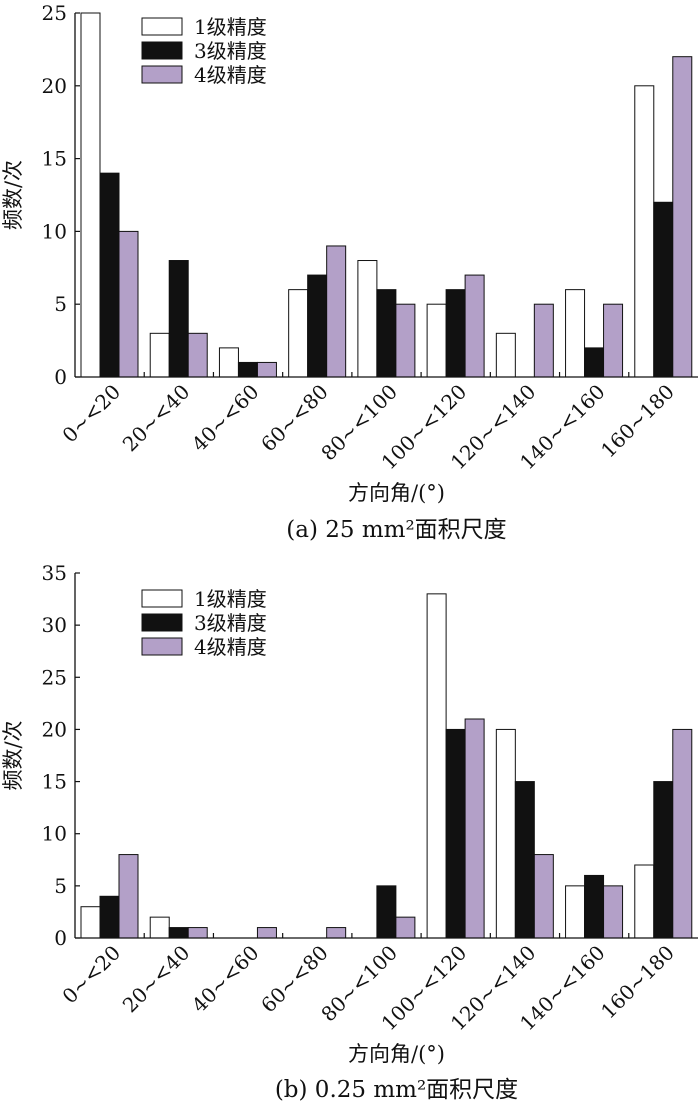 This screenshot has height=1108, width=700. Describe the element at coordinates (54, 625) in the screenshot. I see `y-tick-label: 30` at that location.